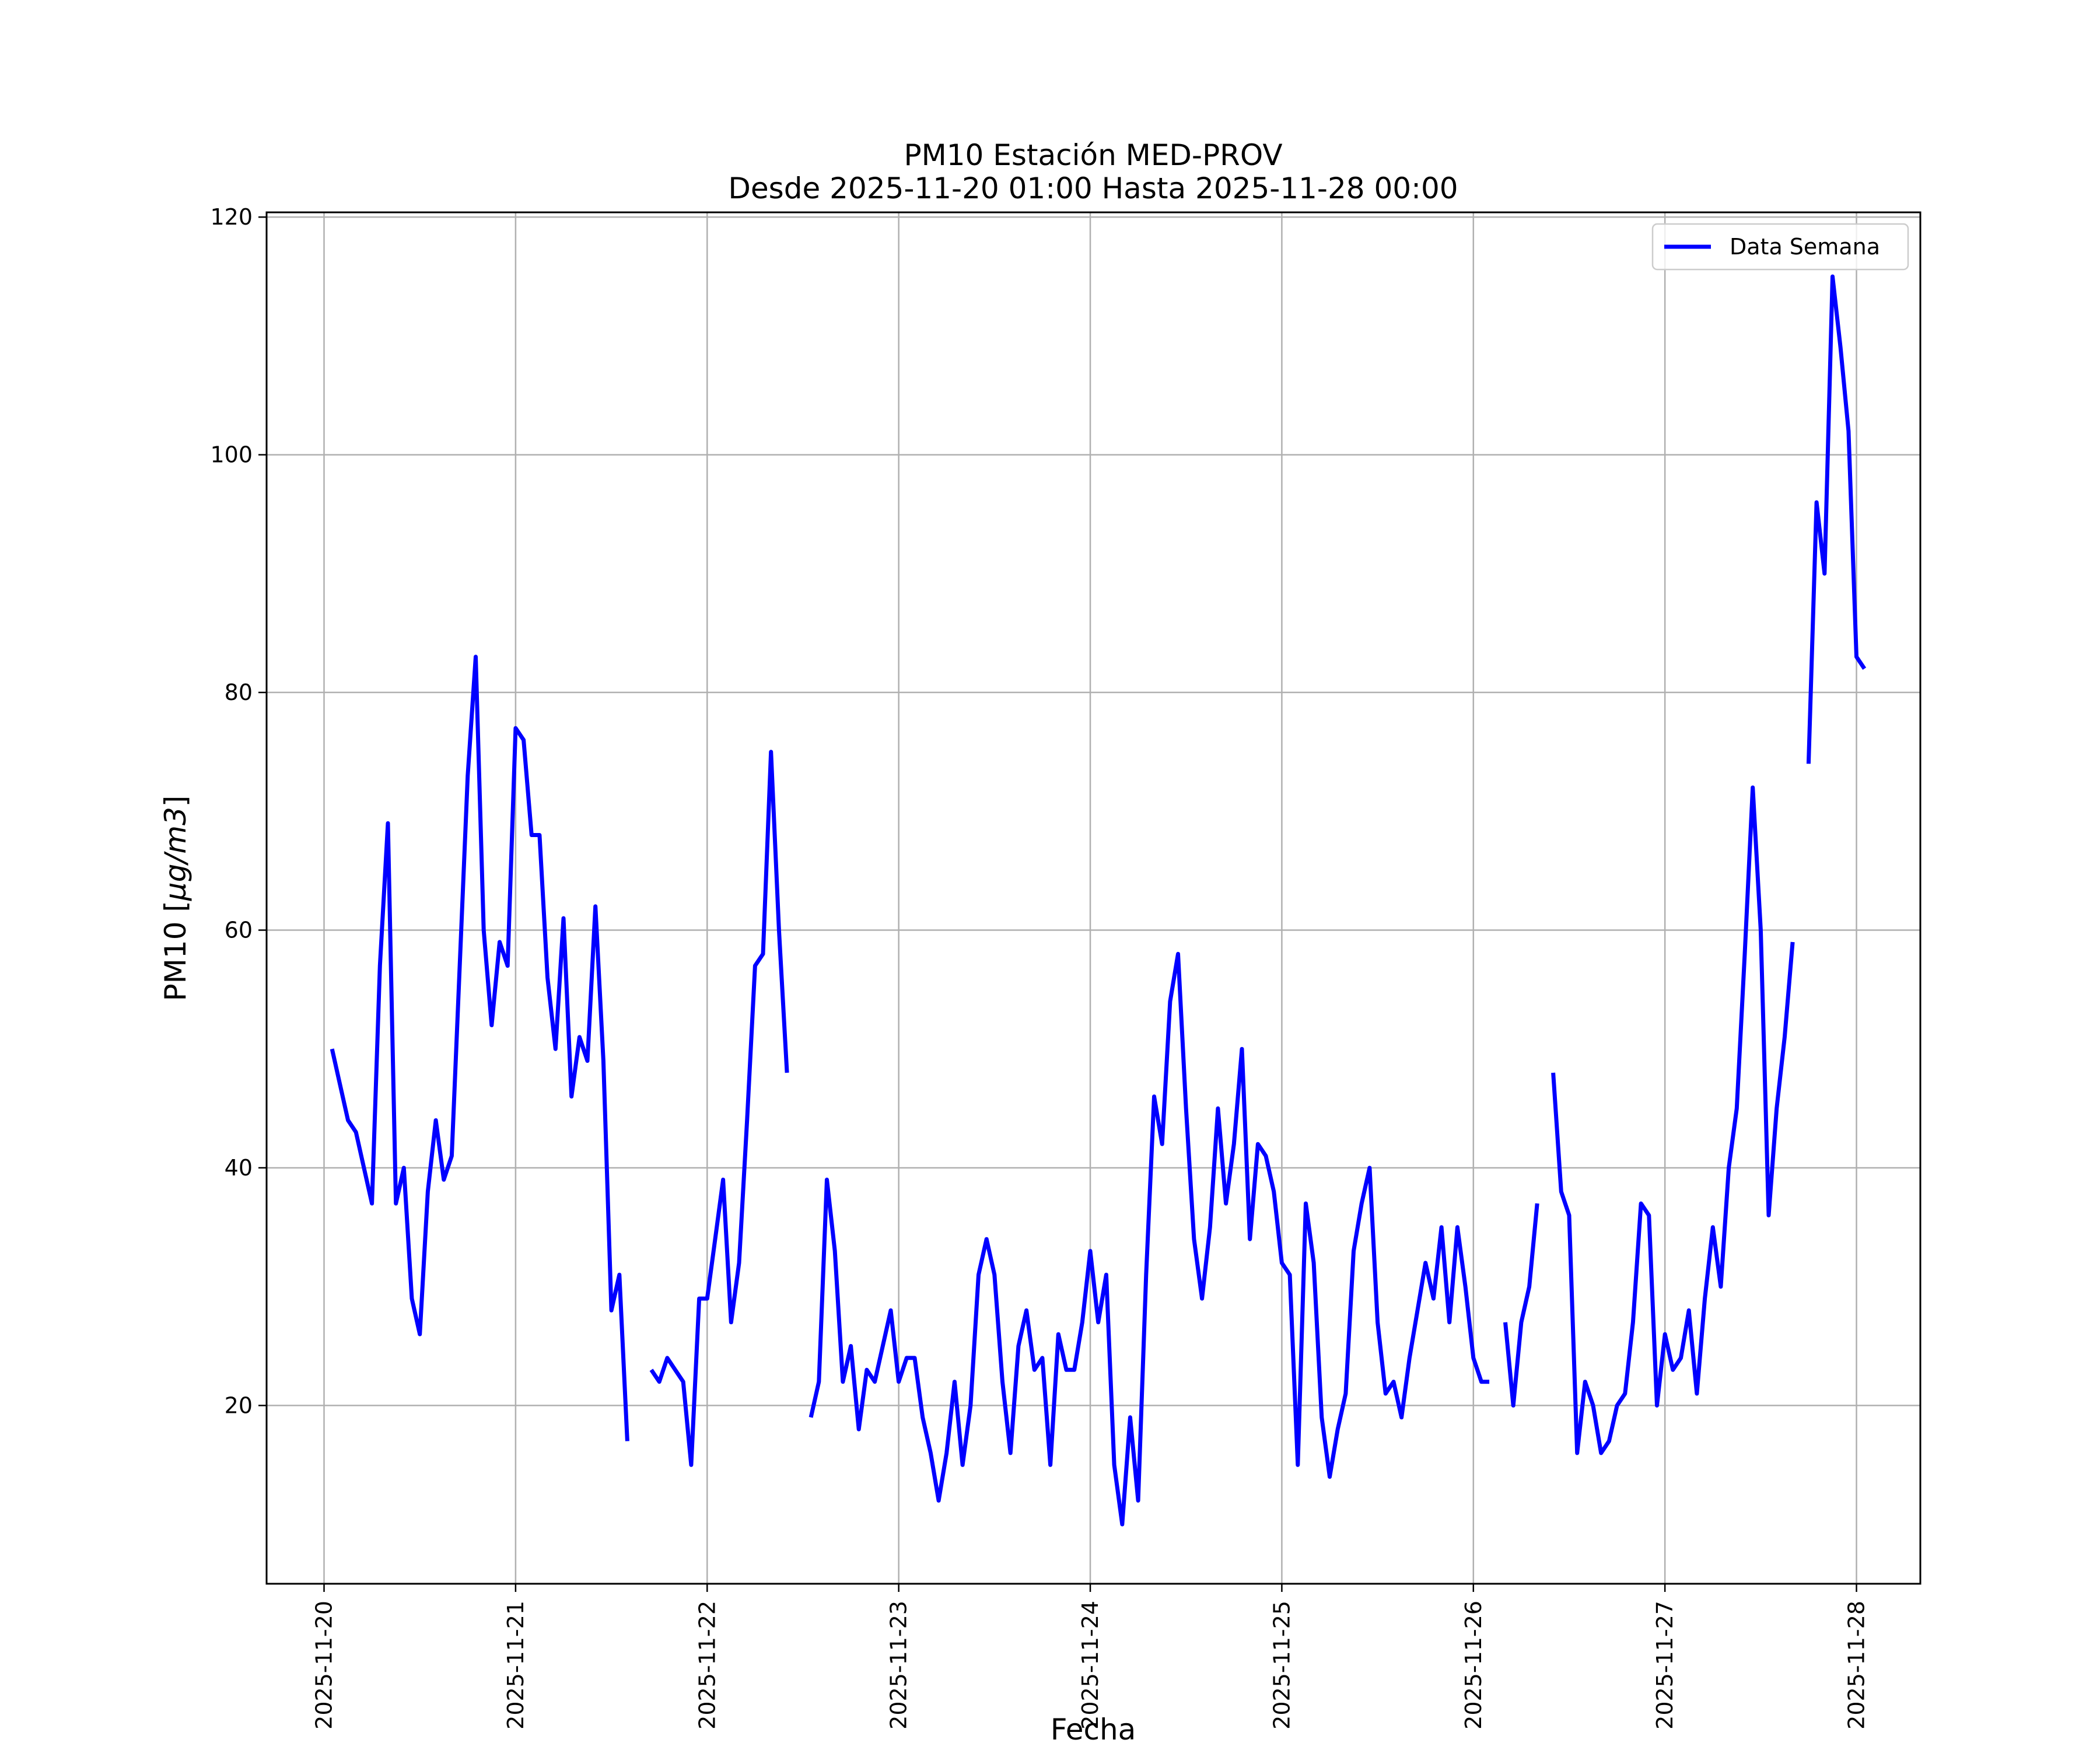  I want to click on y-tick-label: 120, so click(231, 217).